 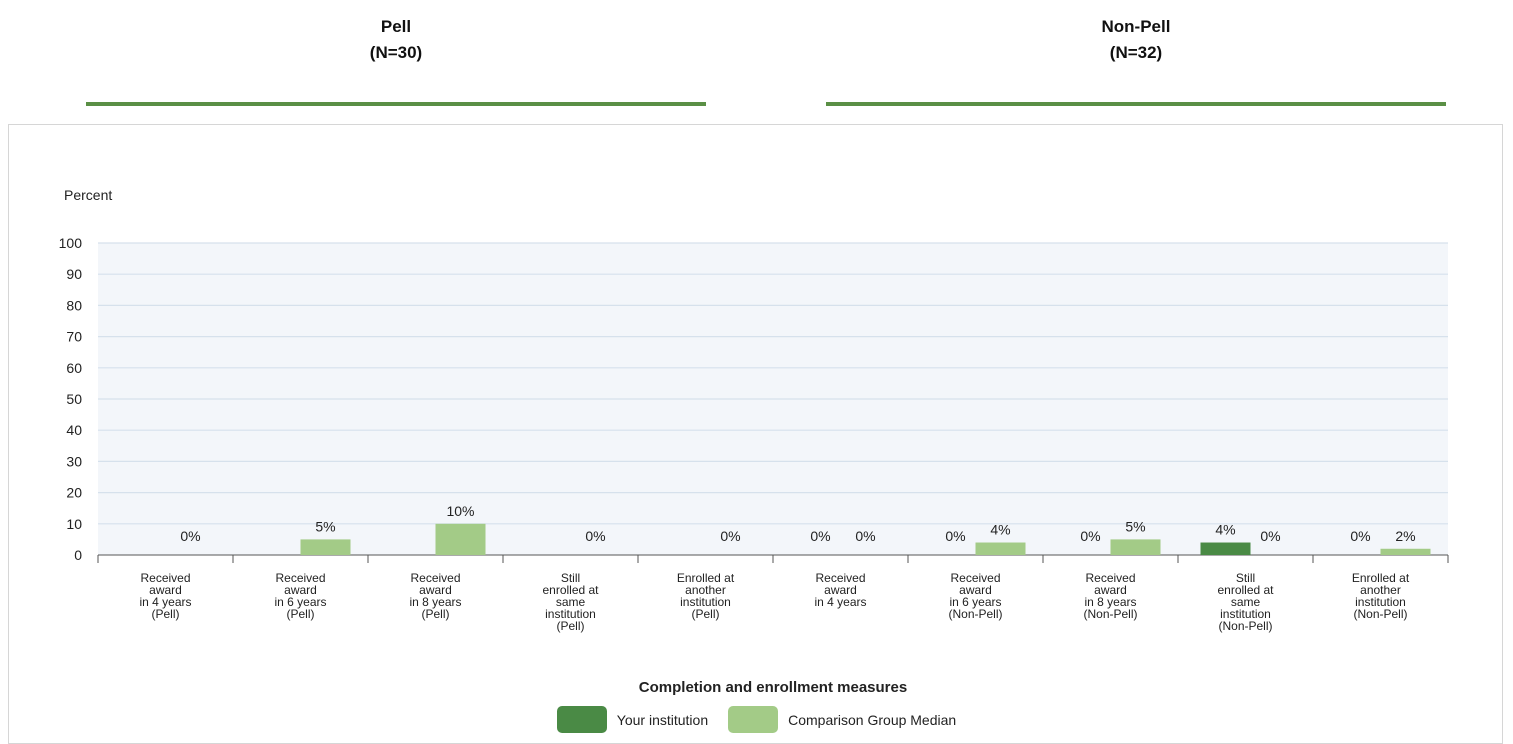 What do you see at coordinates (705, 590) in the screenshot?
I see `x-tick-label-4-line-1: another` at bounding box center [705, 590].